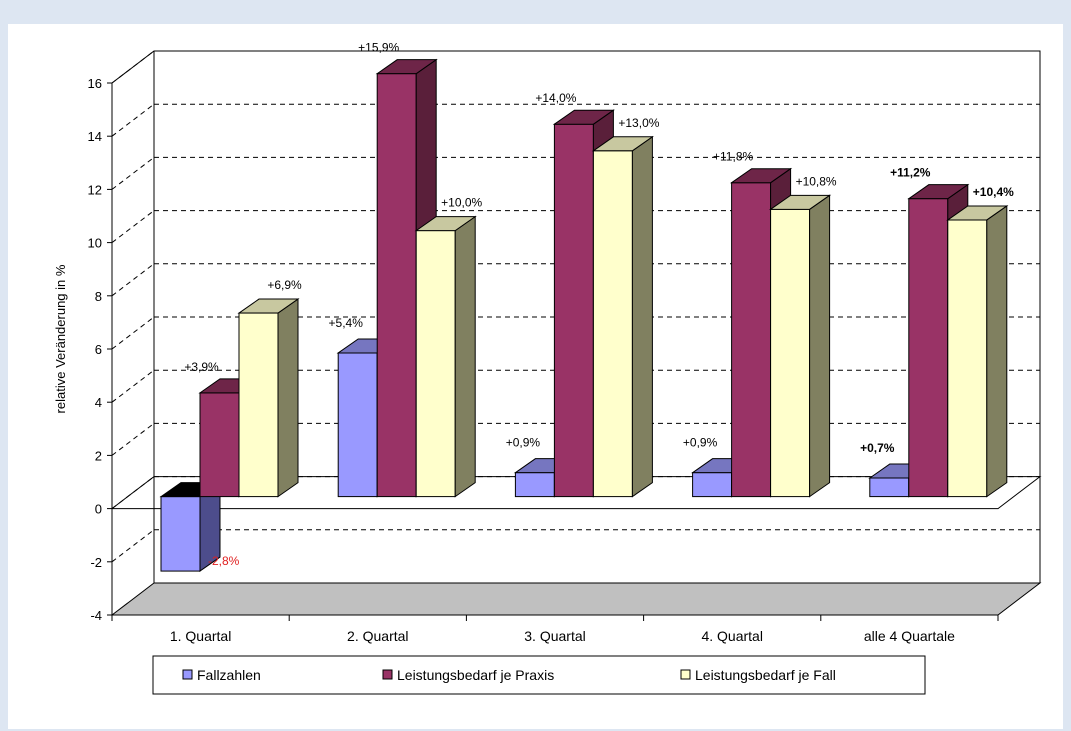 The width and height of the screenshot is (1071, 731). I want to click on x-tick-label: alle 4 Quartale, so click(909, 636).